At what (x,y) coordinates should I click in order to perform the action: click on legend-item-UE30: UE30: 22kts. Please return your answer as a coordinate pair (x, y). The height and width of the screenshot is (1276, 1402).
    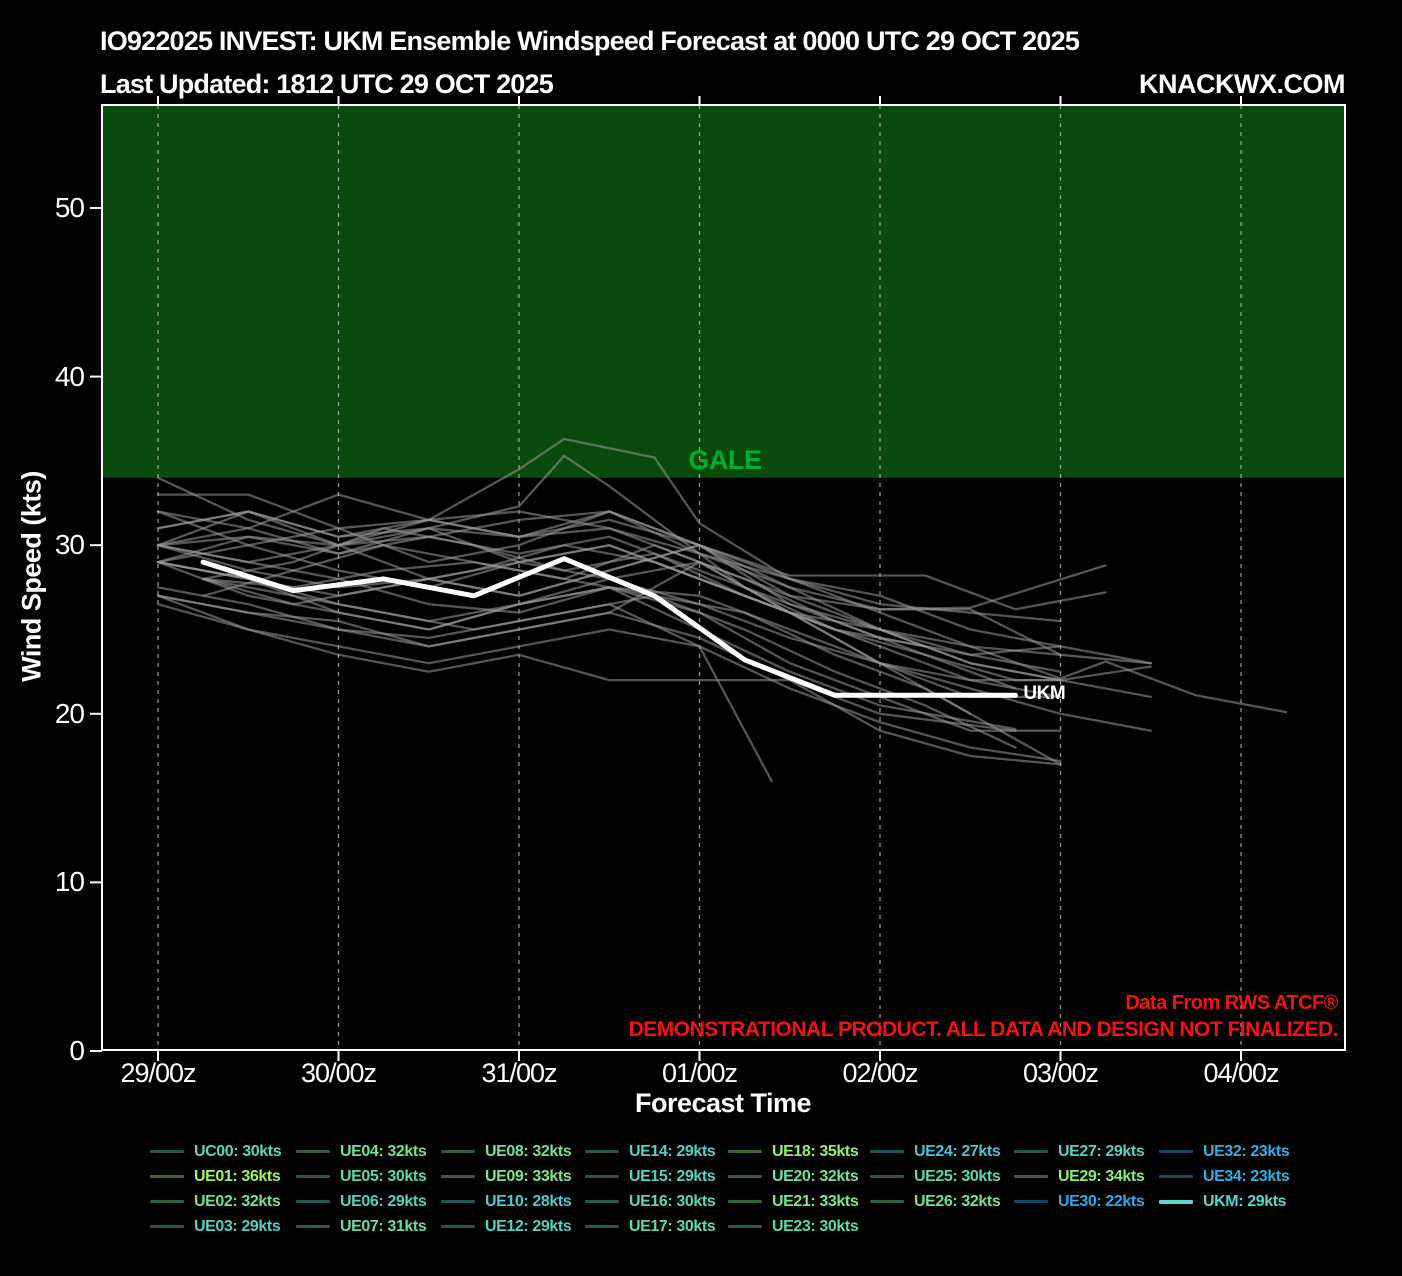
    Looking at the image, I should click on (1079, 1201).